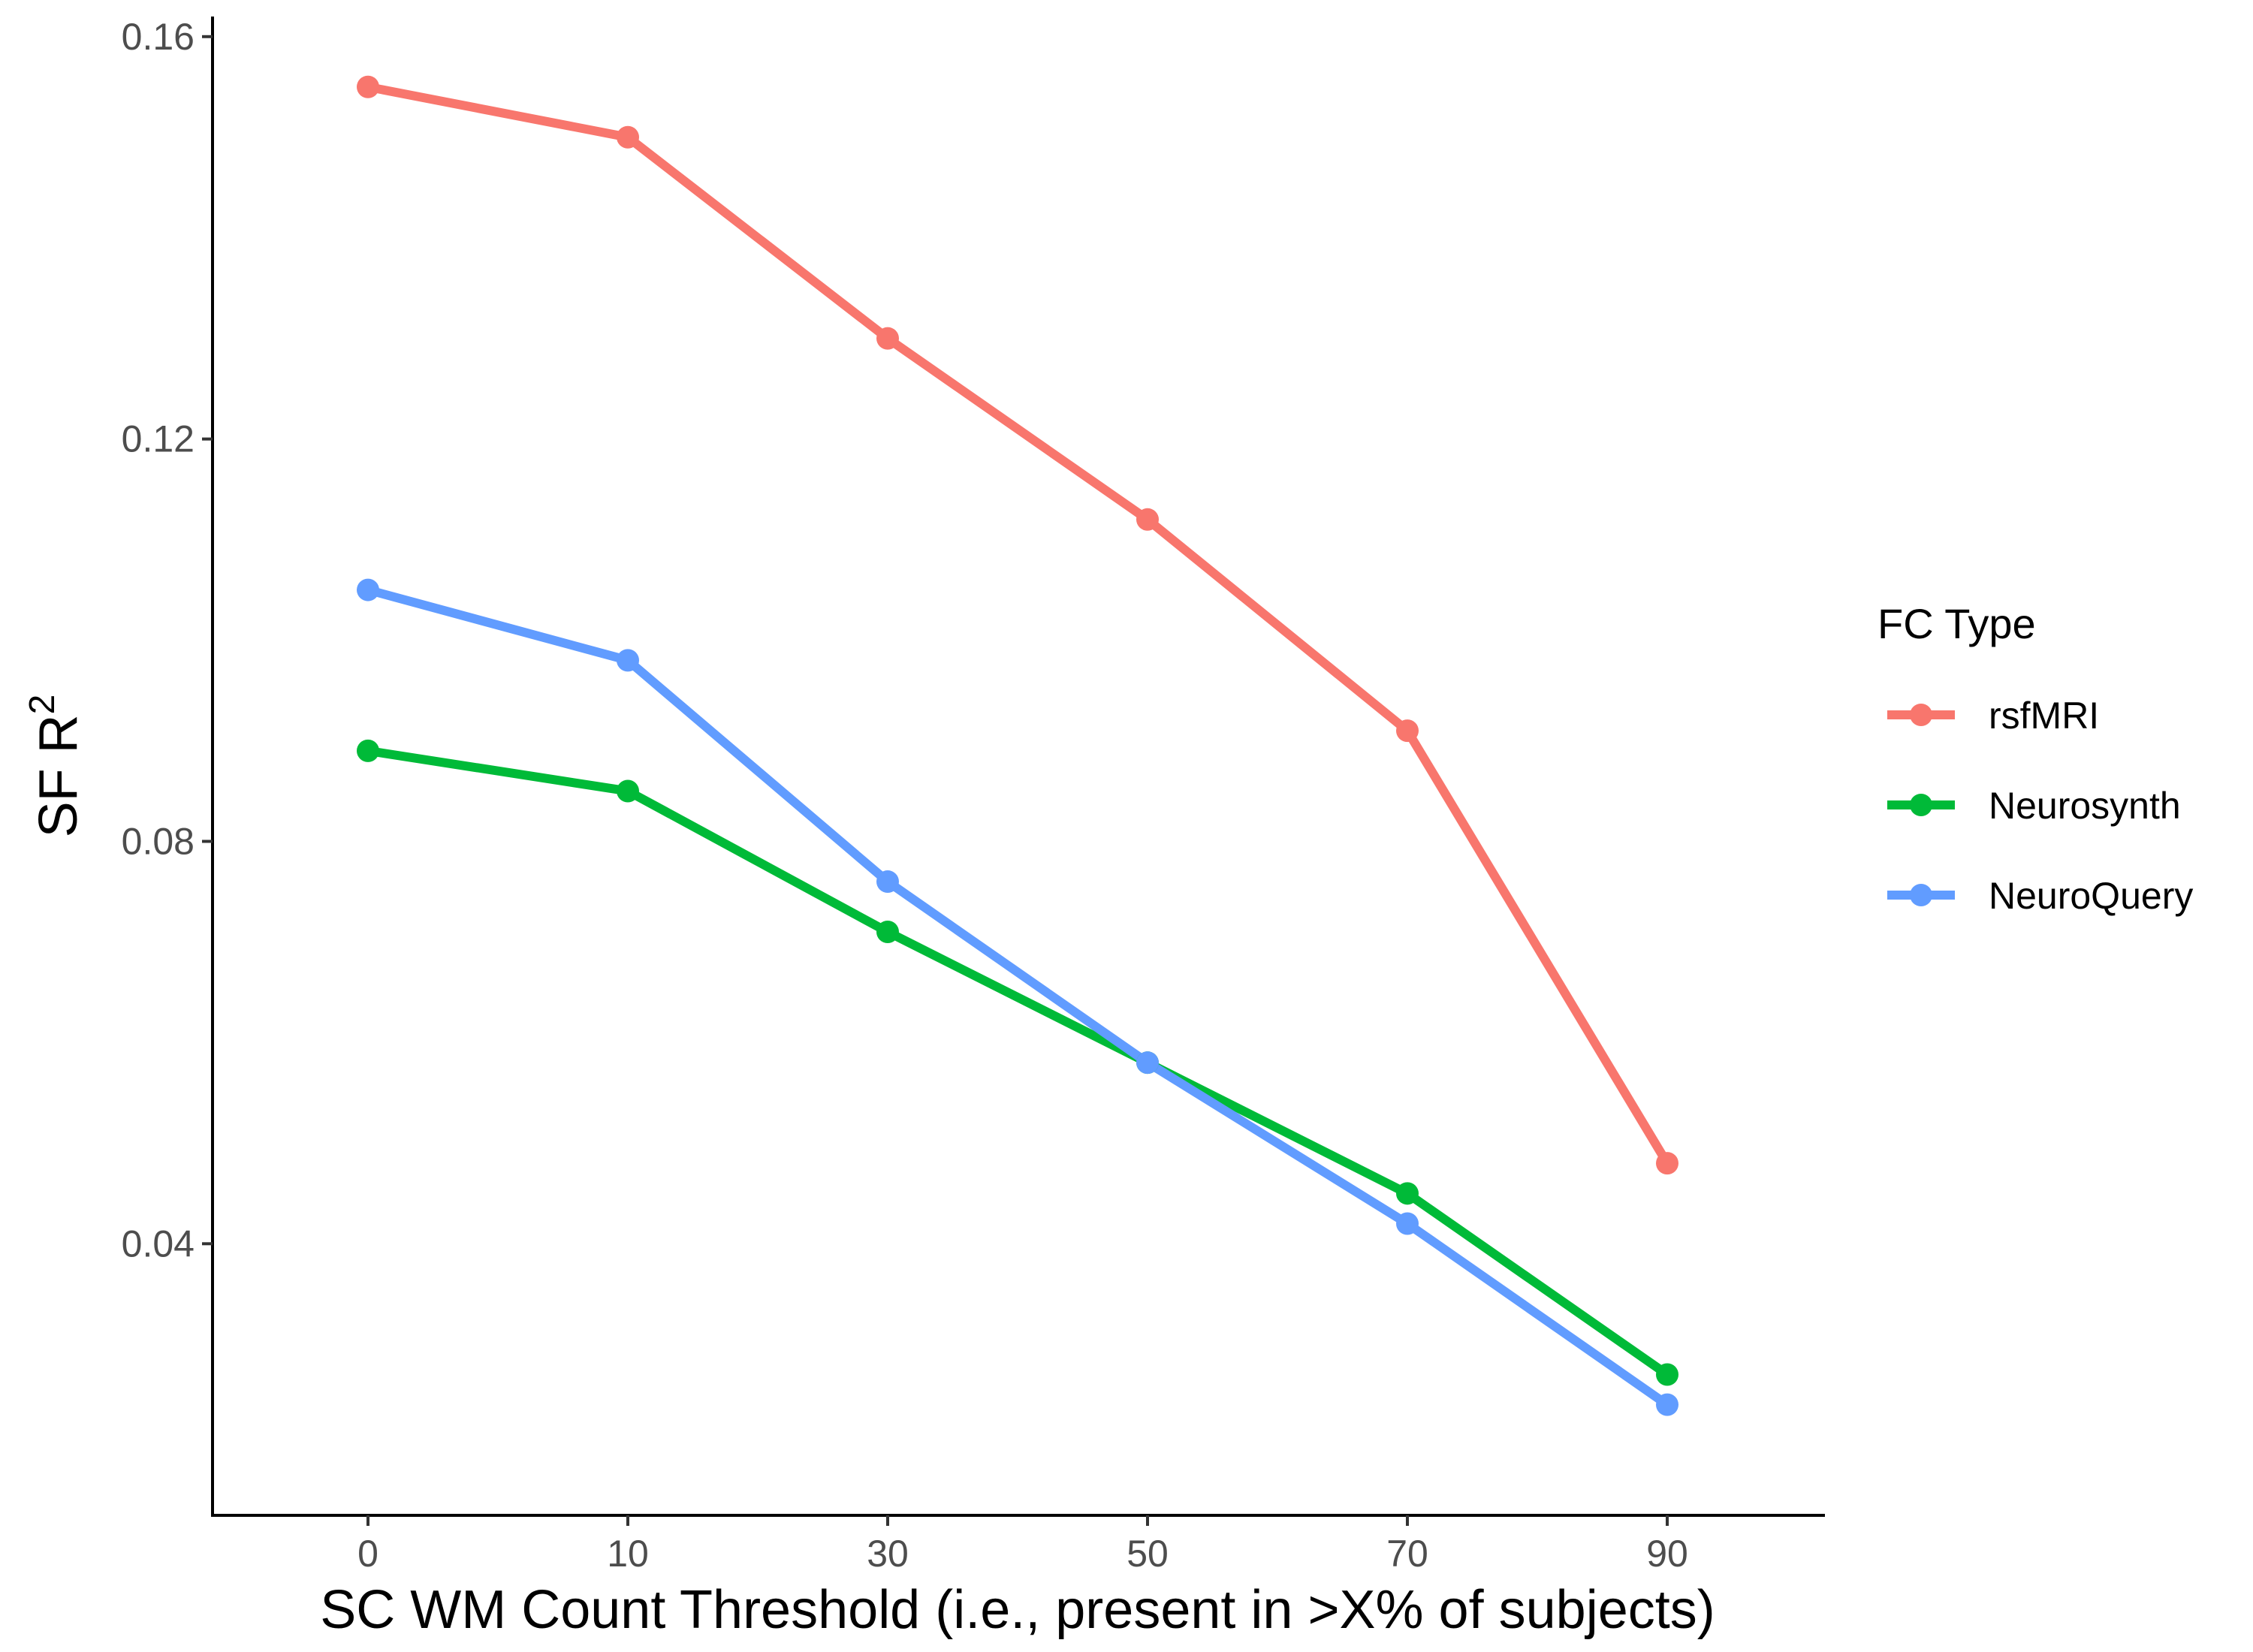 The width and height of the screenshot is (2253, 1652). Describe the element at coordinates (2044, 716) in the screenshot. I see `legend-label: rsfMRI` at that location.